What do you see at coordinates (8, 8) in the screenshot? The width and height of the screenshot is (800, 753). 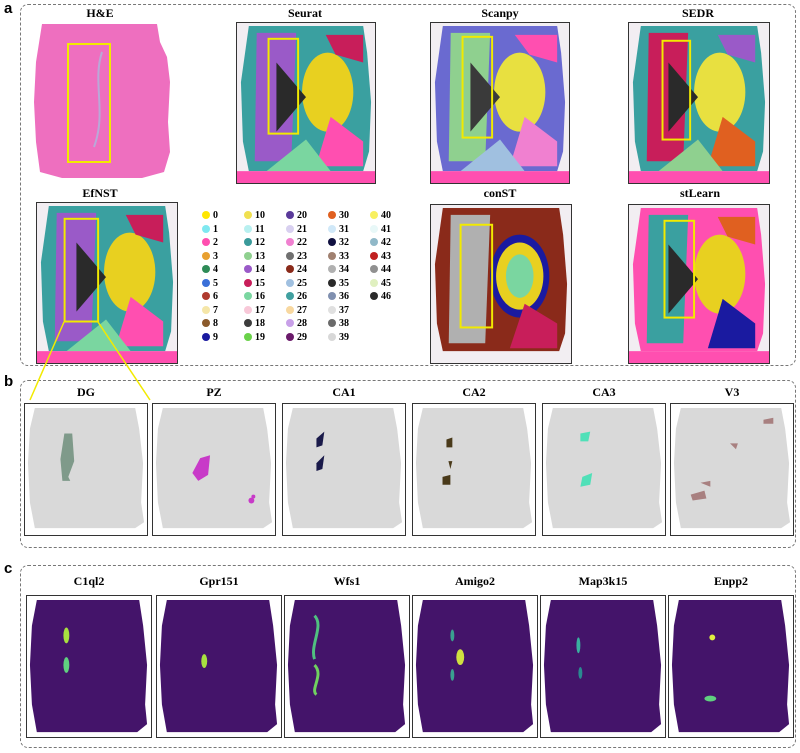 I see `panel-label-a: a` at bounding box center [8, 8].